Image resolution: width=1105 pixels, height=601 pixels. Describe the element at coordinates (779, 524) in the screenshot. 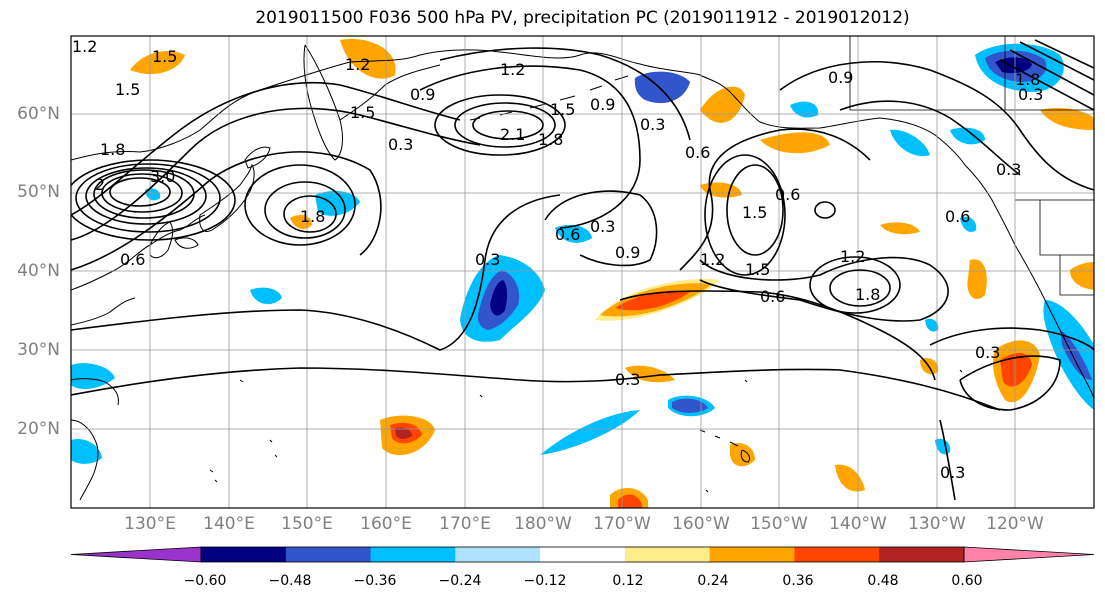

I see `lon-label: 150°W` at that location.